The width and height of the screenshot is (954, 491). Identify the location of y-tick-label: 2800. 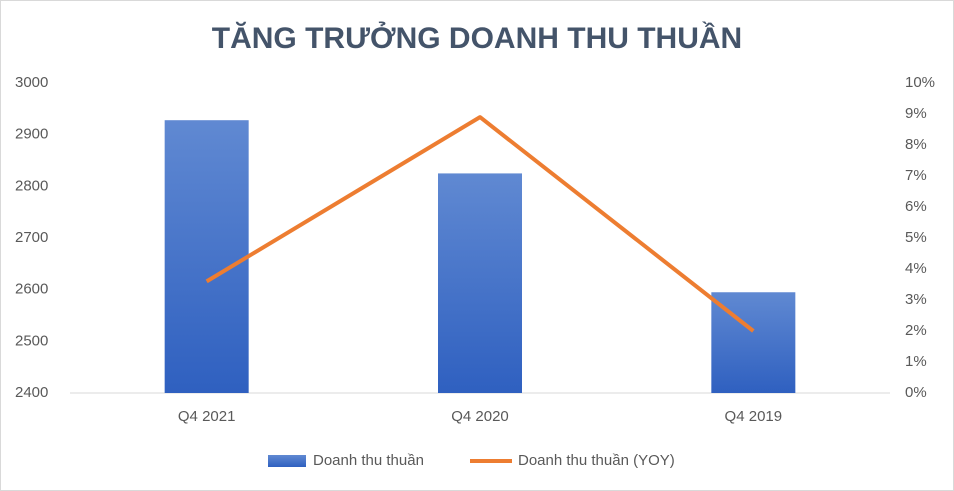
(31, 185).